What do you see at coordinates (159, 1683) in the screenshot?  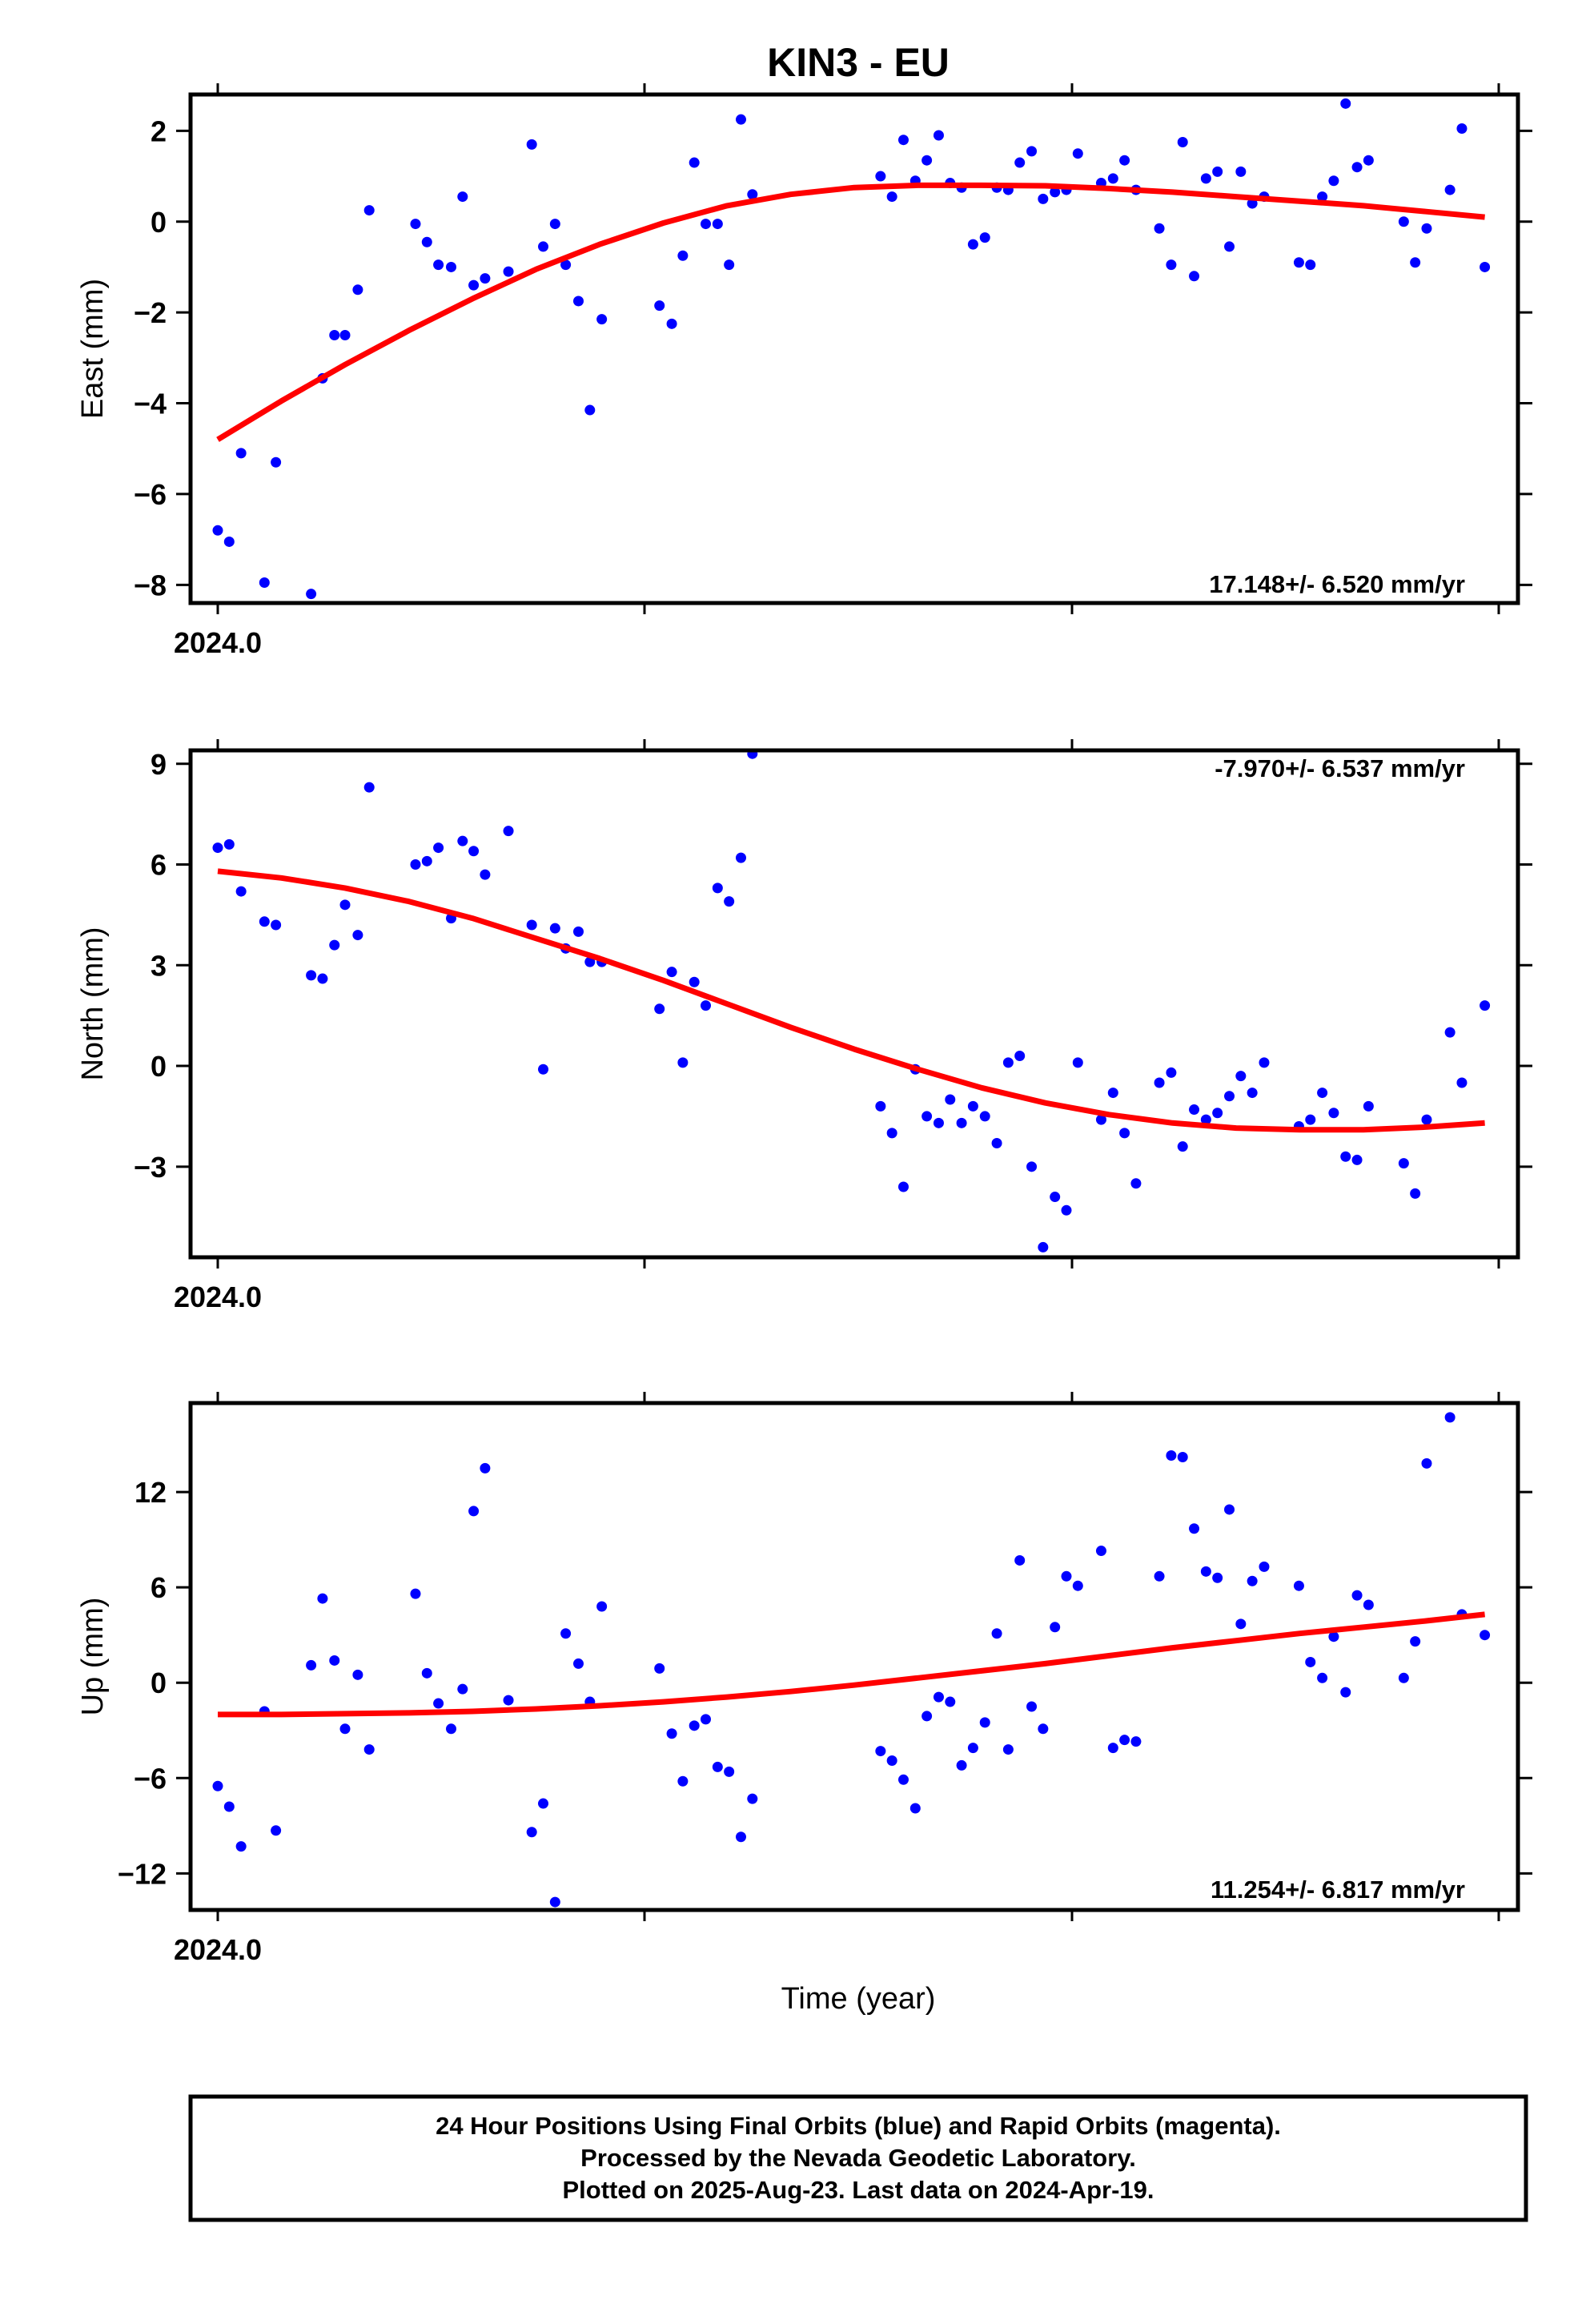 I see `y-tick-label: 0` at bounding box center [159, 1683].